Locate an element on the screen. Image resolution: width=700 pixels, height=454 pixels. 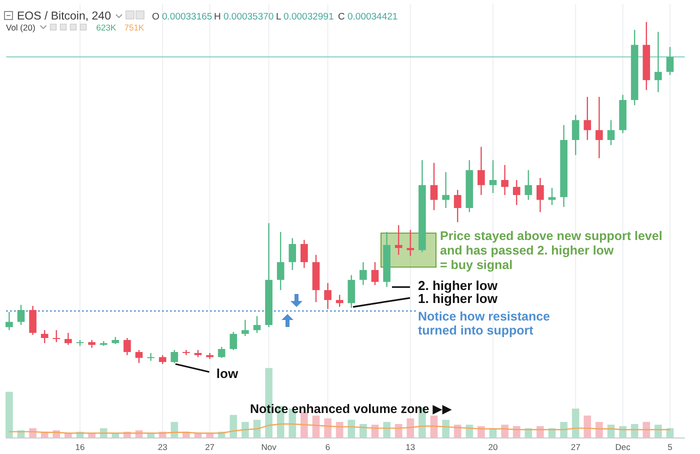
x-tick-label: Dec is located at coordinates (623, 447).